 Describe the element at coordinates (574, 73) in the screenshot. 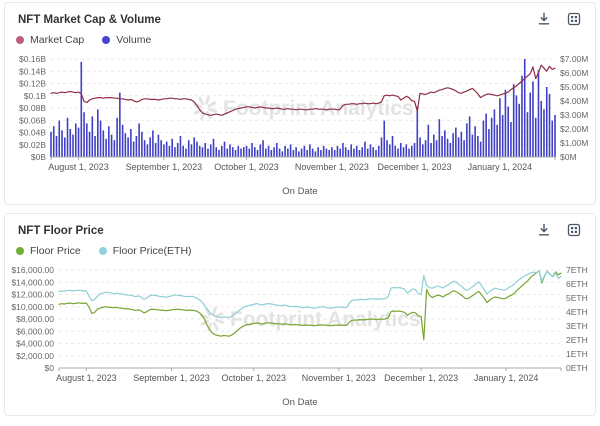

I see `svg-text: $6.00M` at that location.